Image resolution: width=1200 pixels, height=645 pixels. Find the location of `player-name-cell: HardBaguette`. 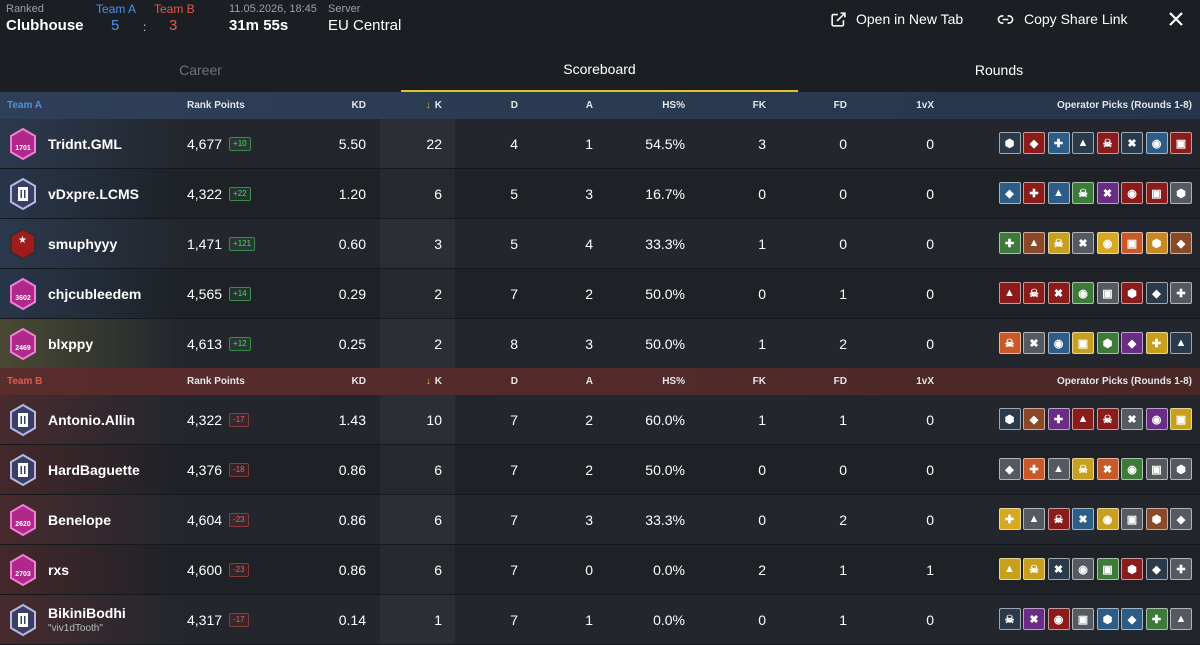

player-name-cell: HardBaguette is located at coordinates (113, 469).